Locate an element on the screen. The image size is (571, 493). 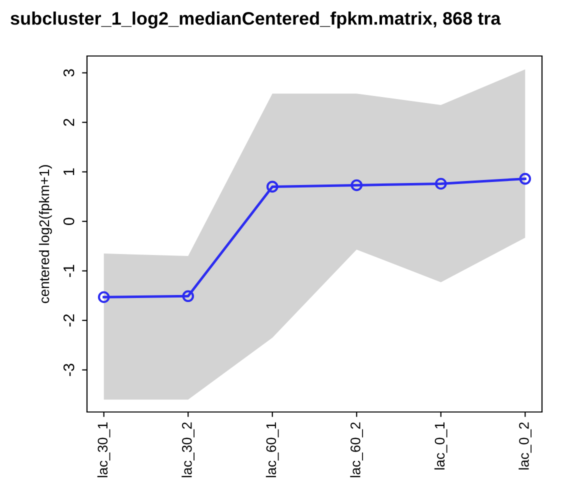
y-tick-label: 1 is located at coordinates (69, 171).